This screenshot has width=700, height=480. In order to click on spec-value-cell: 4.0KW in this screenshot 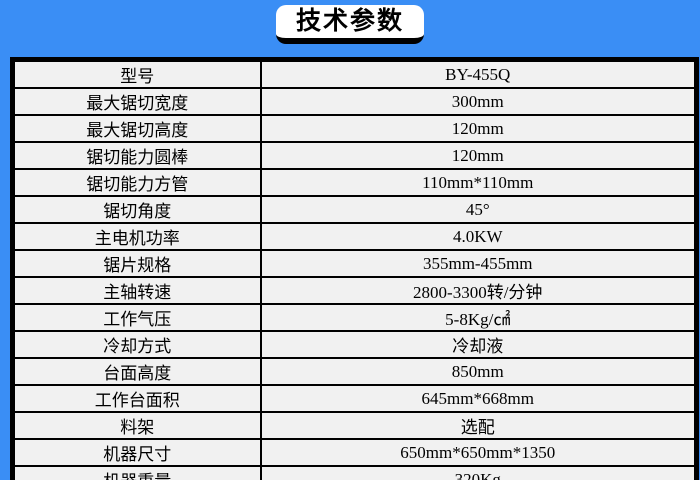, I will do `click(478, 236)`.